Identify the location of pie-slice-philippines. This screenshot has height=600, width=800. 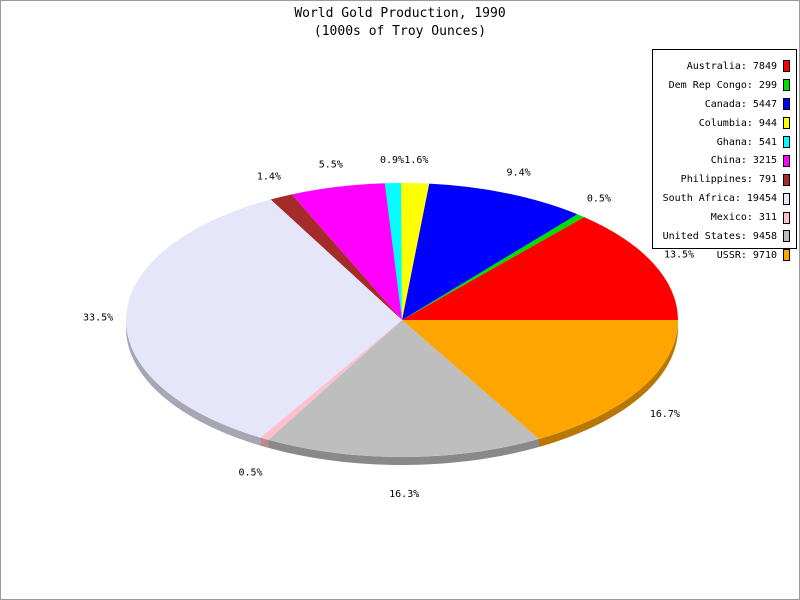
(336, 257).